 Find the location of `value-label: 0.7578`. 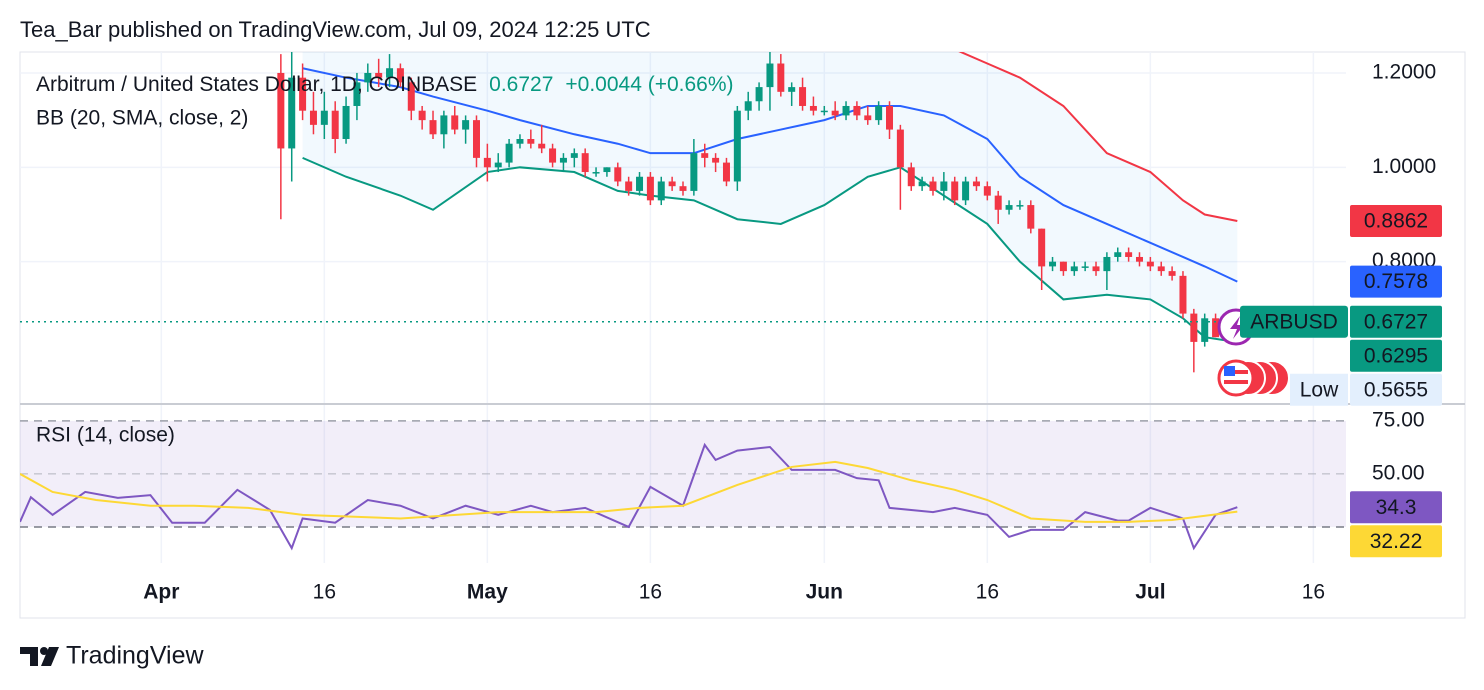

value-label: 0.7578 is located at coordinates (1396, 281).